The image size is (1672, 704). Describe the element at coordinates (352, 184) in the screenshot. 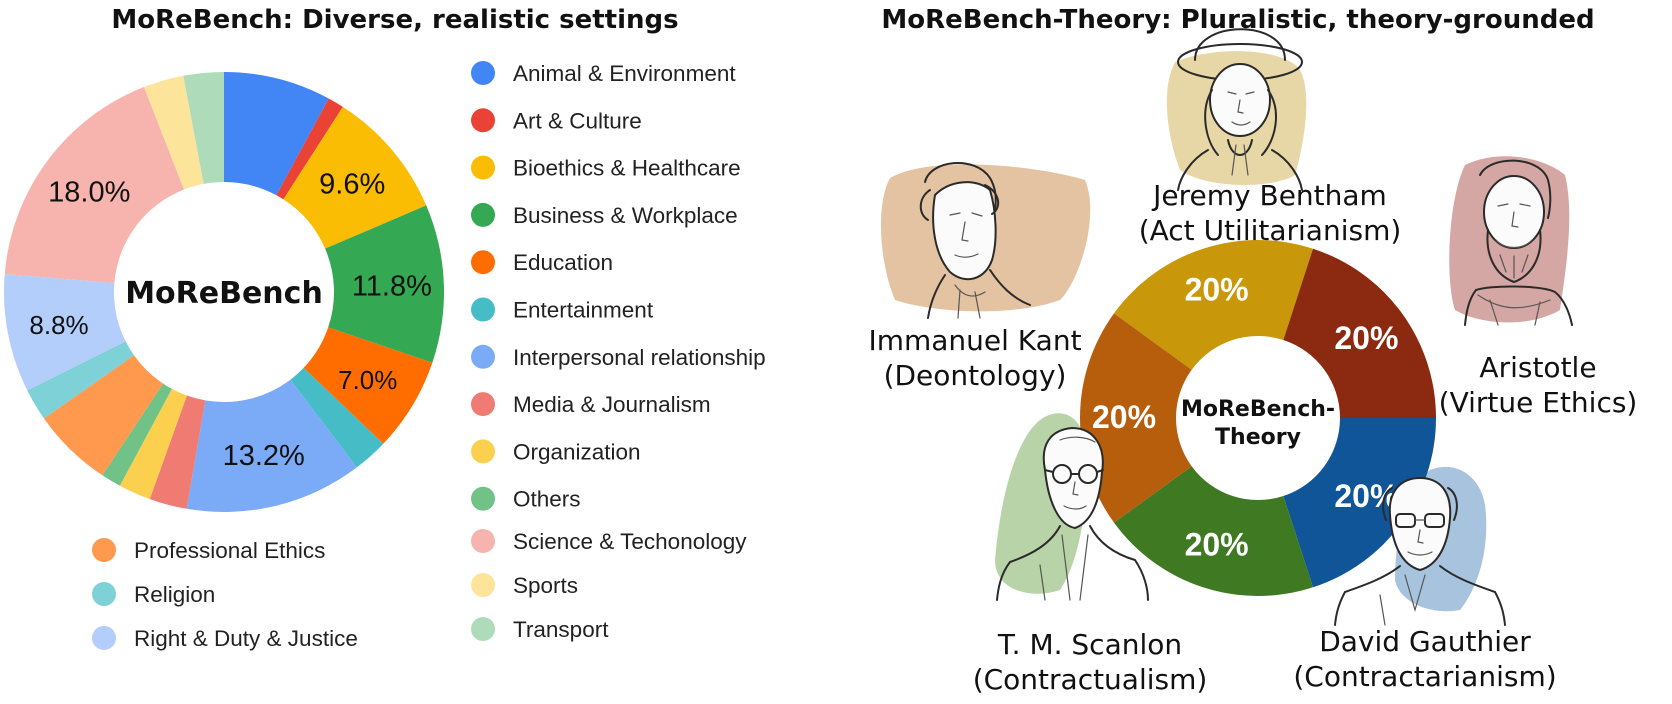

I see `data-label-bioethics-and-healthcare: 9.6%` at that location.